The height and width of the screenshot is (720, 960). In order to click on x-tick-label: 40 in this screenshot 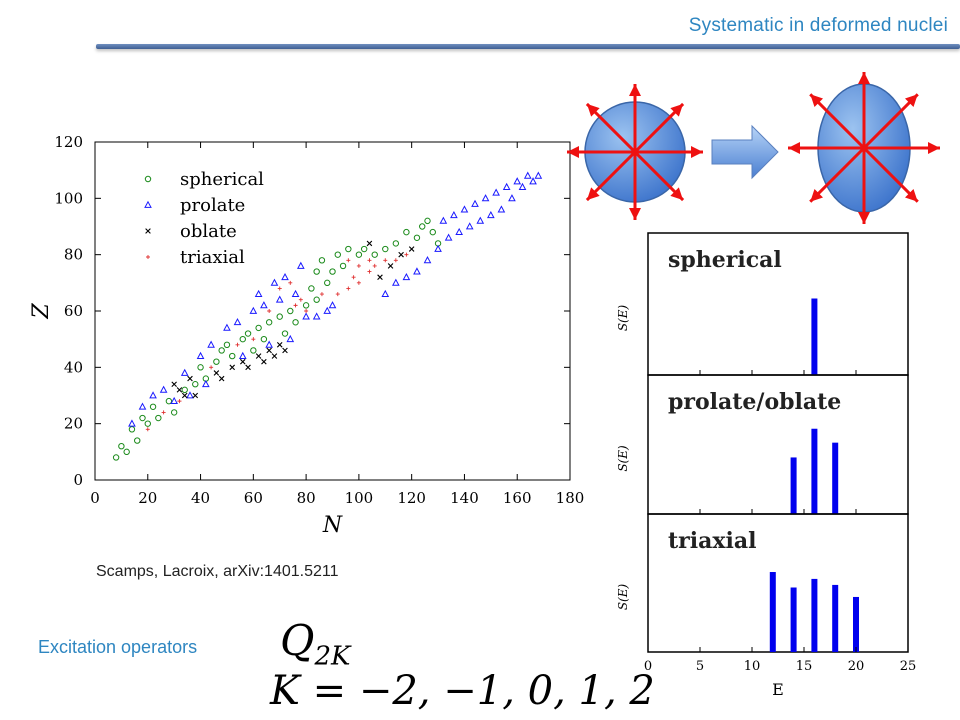, I will do `click(200, 498)`.